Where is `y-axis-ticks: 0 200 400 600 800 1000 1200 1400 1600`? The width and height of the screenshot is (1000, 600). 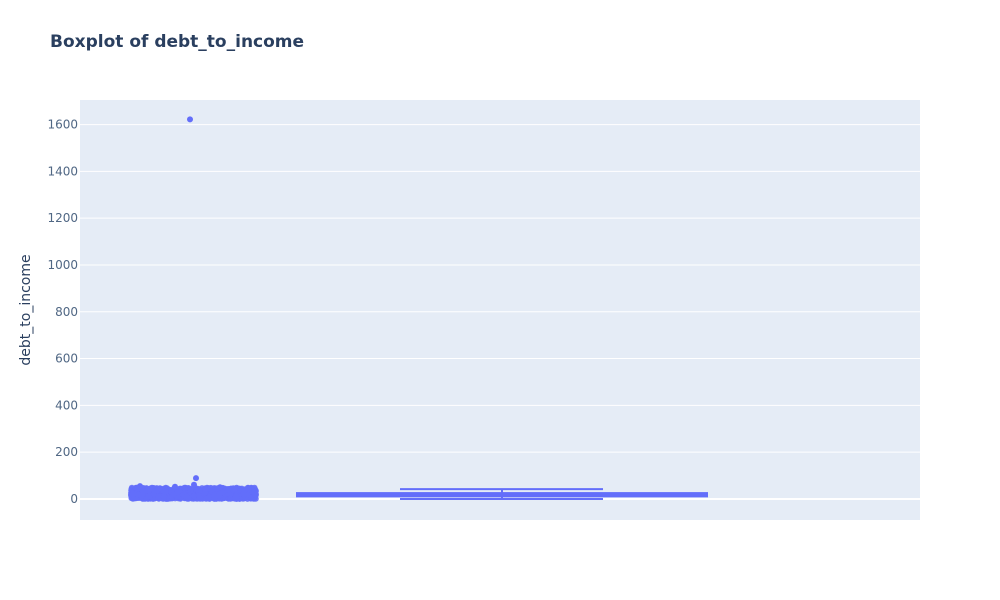 y-axis-ticks: 0 200 400 600 800 1000 1200 1400 1600 is located at coordinates (62, 312).